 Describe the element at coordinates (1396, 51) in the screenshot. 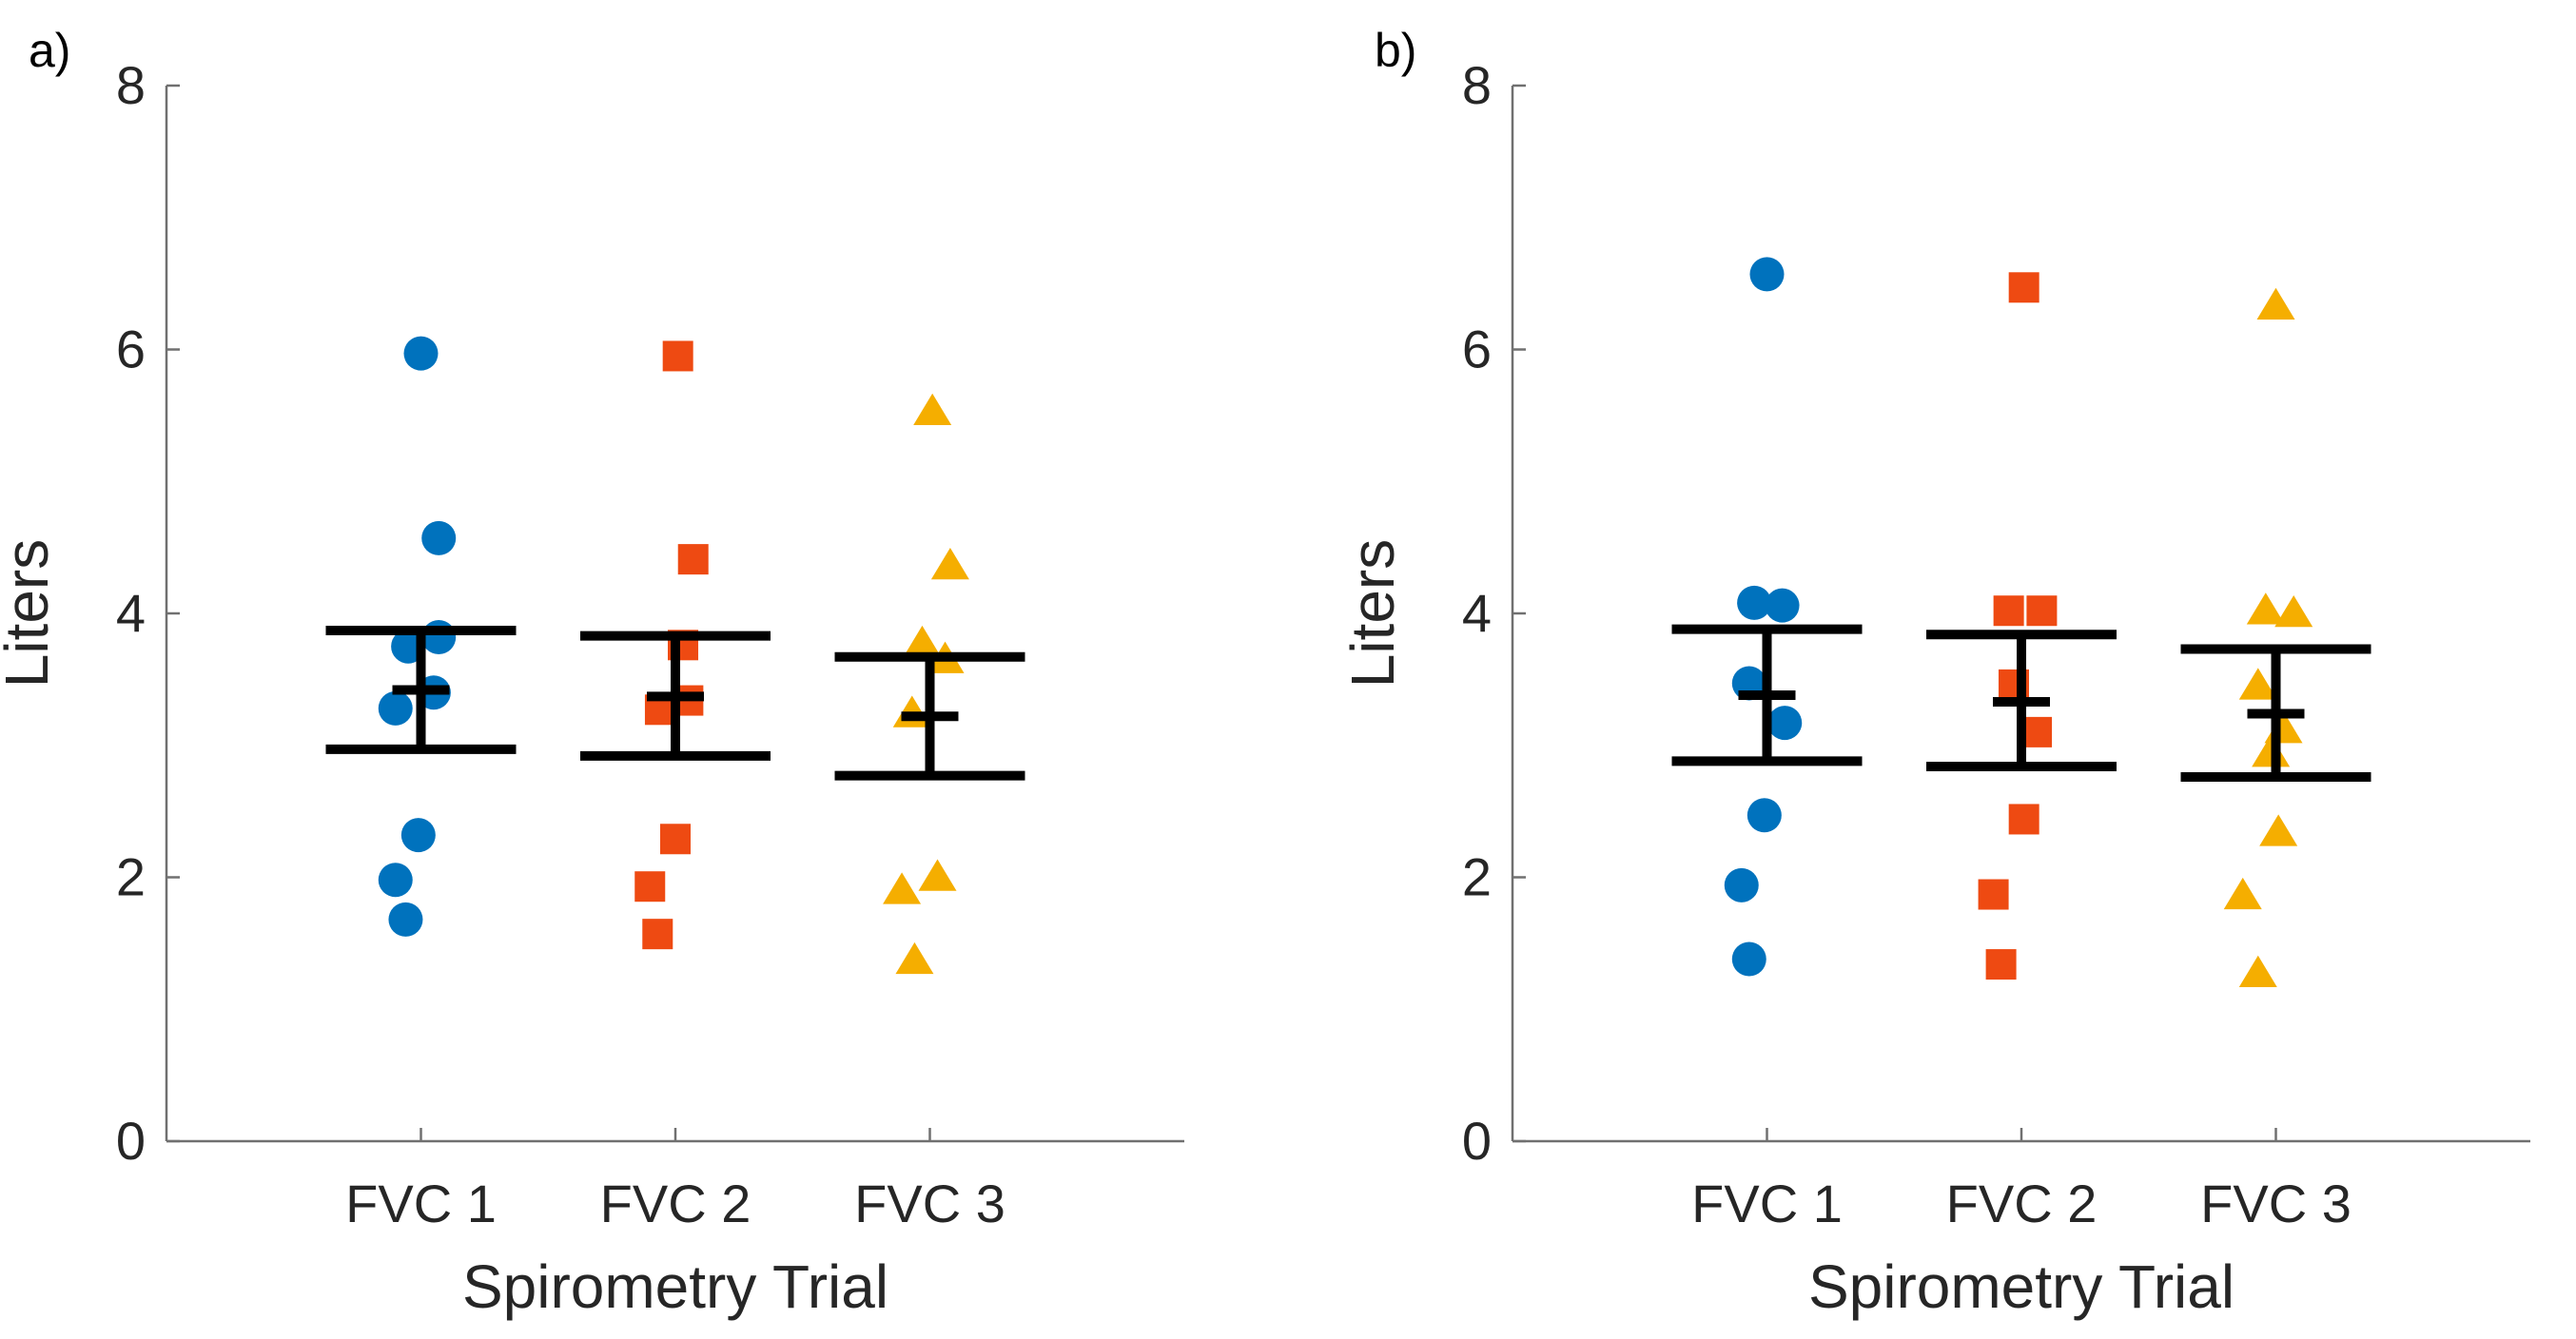

I see `panel-label: b)` at that location.